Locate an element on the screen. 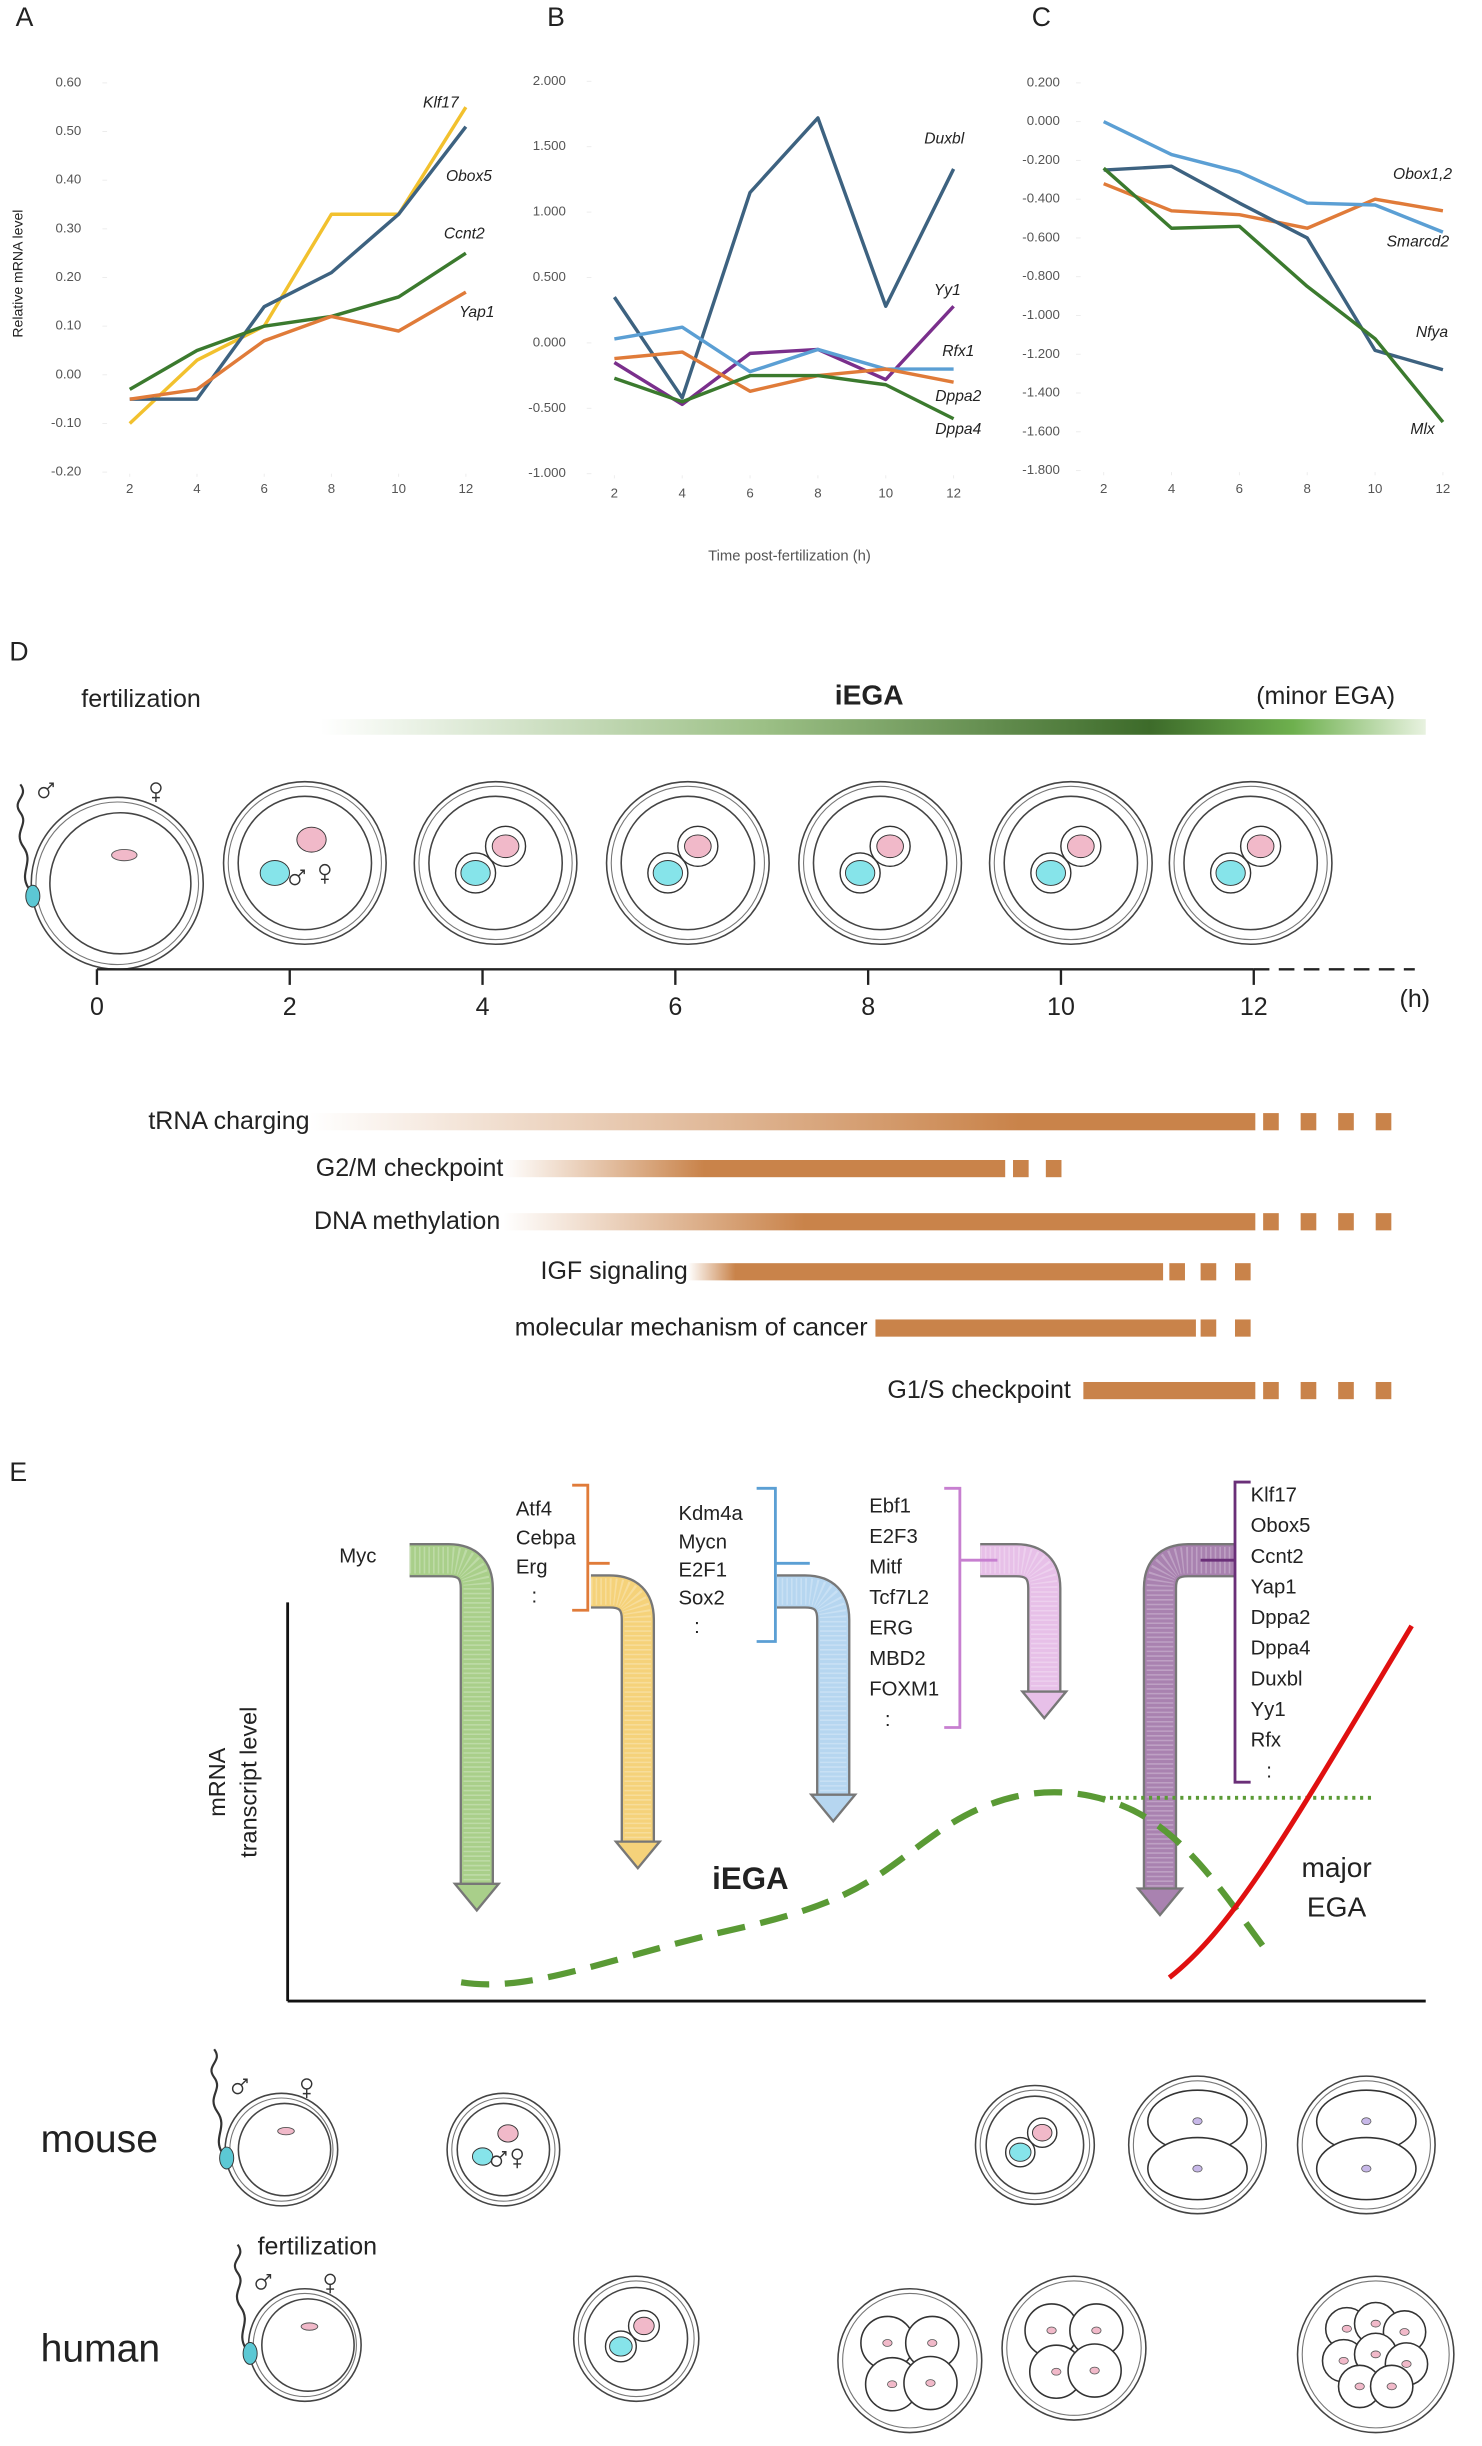  y-tick-label: 0.200 is located at coordinates (1043, 81).